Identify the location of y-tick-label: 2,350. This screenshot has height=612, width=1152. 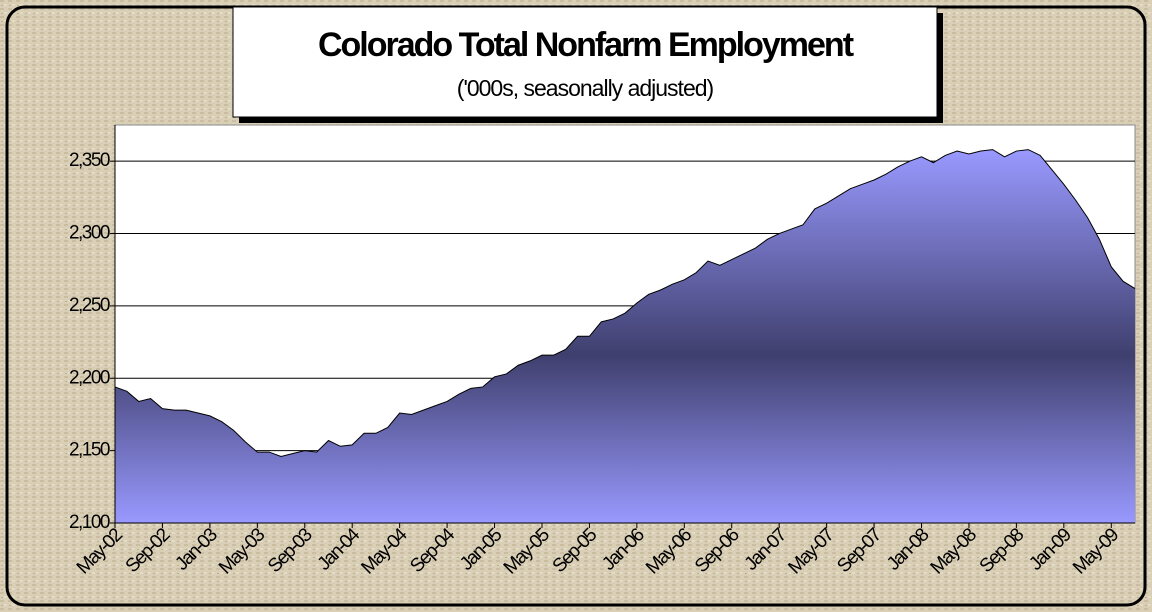
(89, 160).